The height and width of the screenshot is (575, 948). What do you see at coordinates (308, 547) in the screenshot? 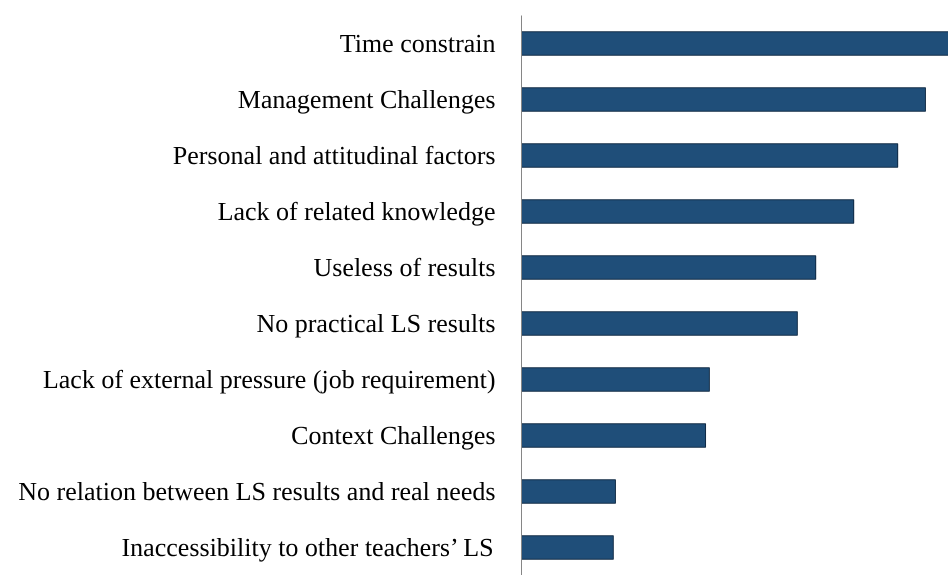
I see `y-tick-label: Inaccessibility to other teachers’ LS` at bounding box center [308, 547].